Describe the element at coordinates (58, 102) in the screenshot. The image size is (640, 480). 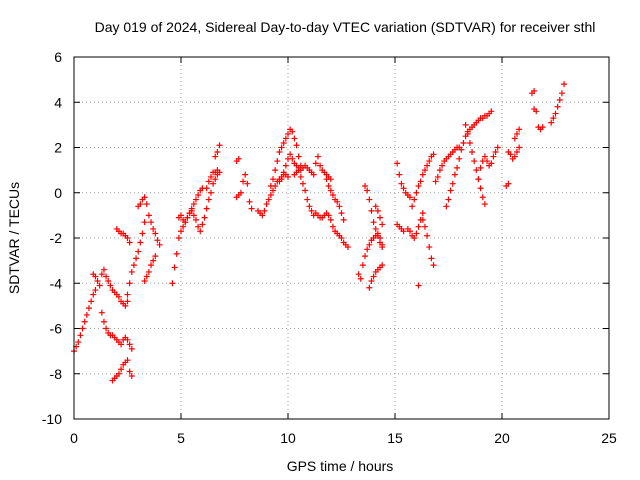
I see `y-tick-label: 4` at that location.